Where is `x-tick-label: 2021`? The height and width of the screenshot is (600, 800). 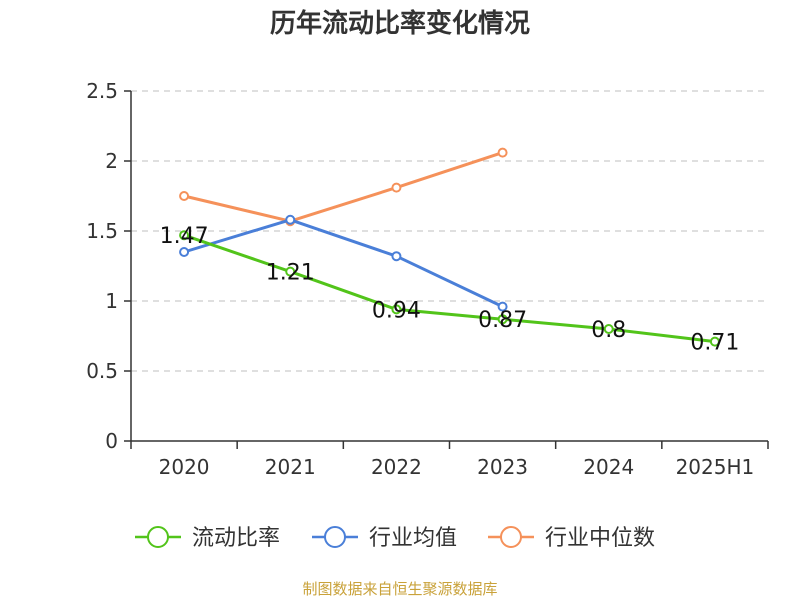
x-tick-label: 2021 is located at coordinates (290, 467).